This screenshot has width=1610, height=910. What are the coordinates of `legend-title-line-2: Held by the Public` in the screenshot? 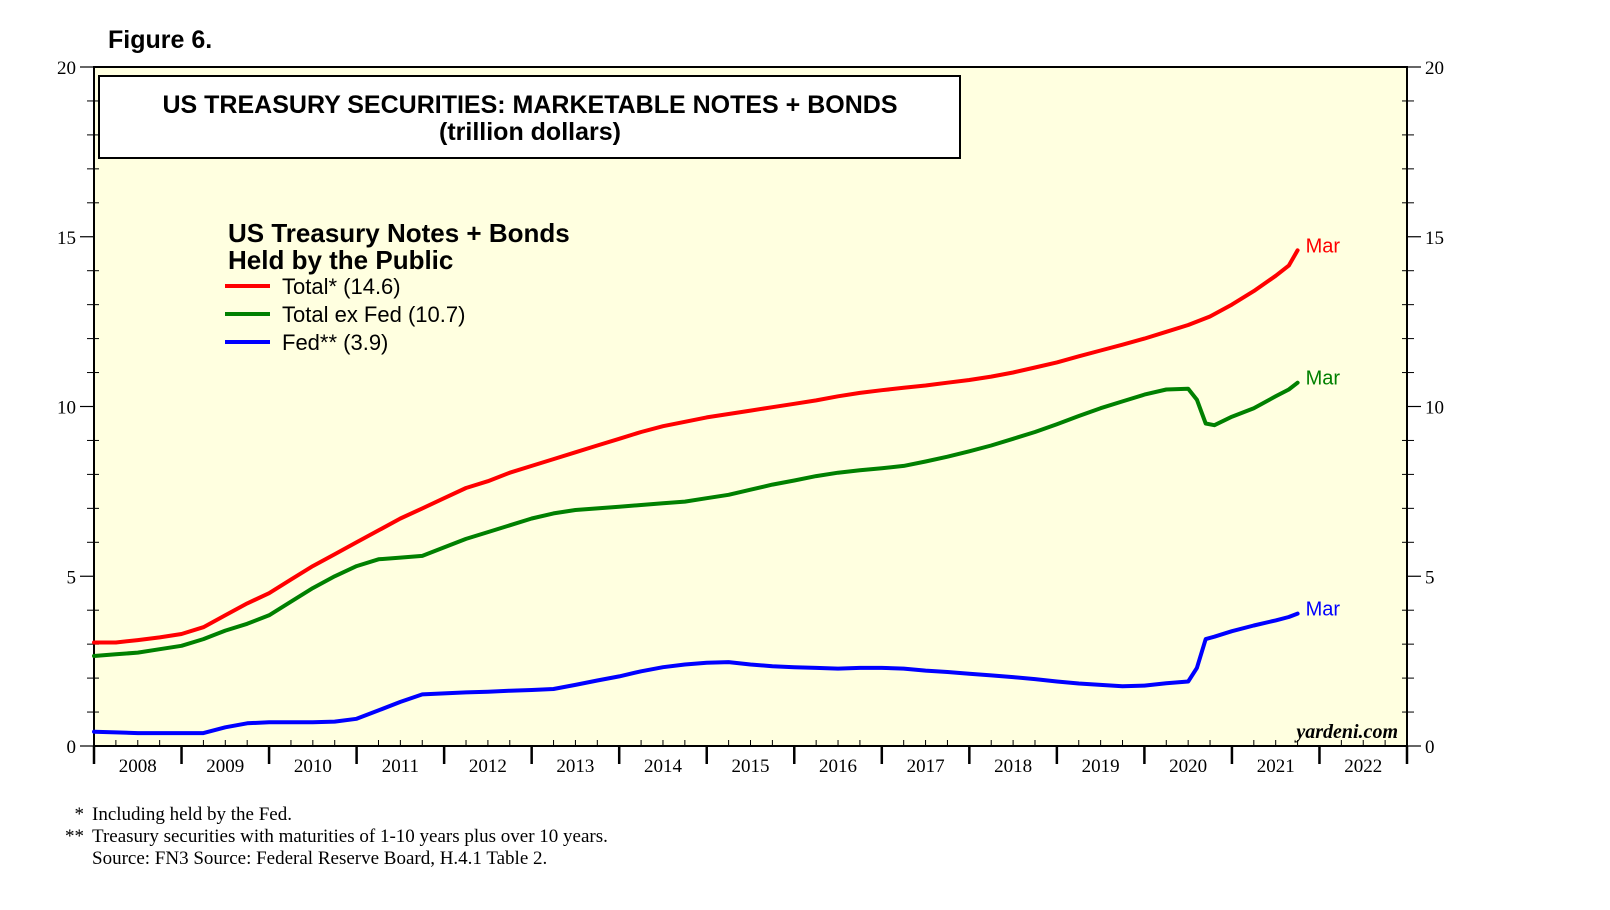 It's located at (340, 260).